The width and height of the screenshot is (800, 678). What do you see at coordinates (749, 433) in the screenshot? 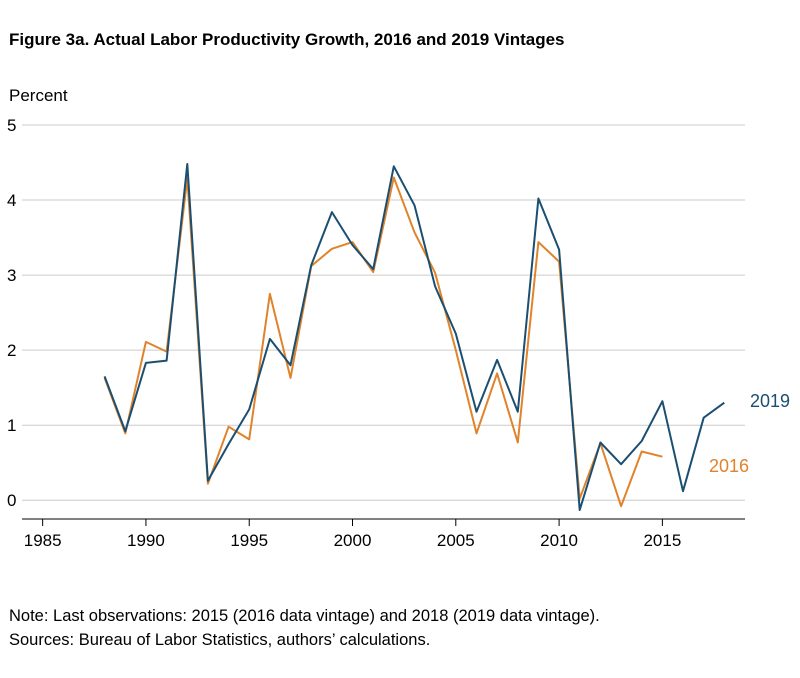
I see `series-labels: 2019 2016` at bounding box center [749, 433].